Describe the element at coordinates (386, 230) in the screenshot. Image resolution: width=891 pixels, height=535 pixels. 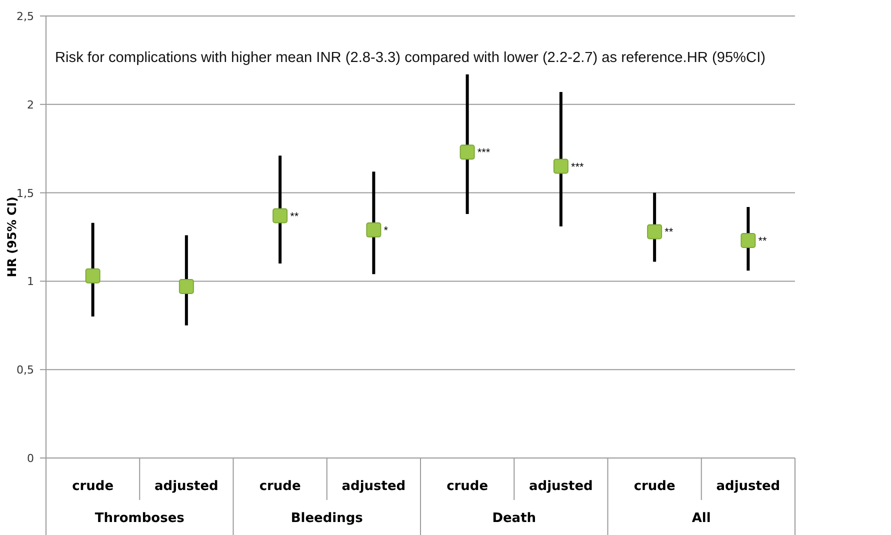
I see `data-label: *` at that location.